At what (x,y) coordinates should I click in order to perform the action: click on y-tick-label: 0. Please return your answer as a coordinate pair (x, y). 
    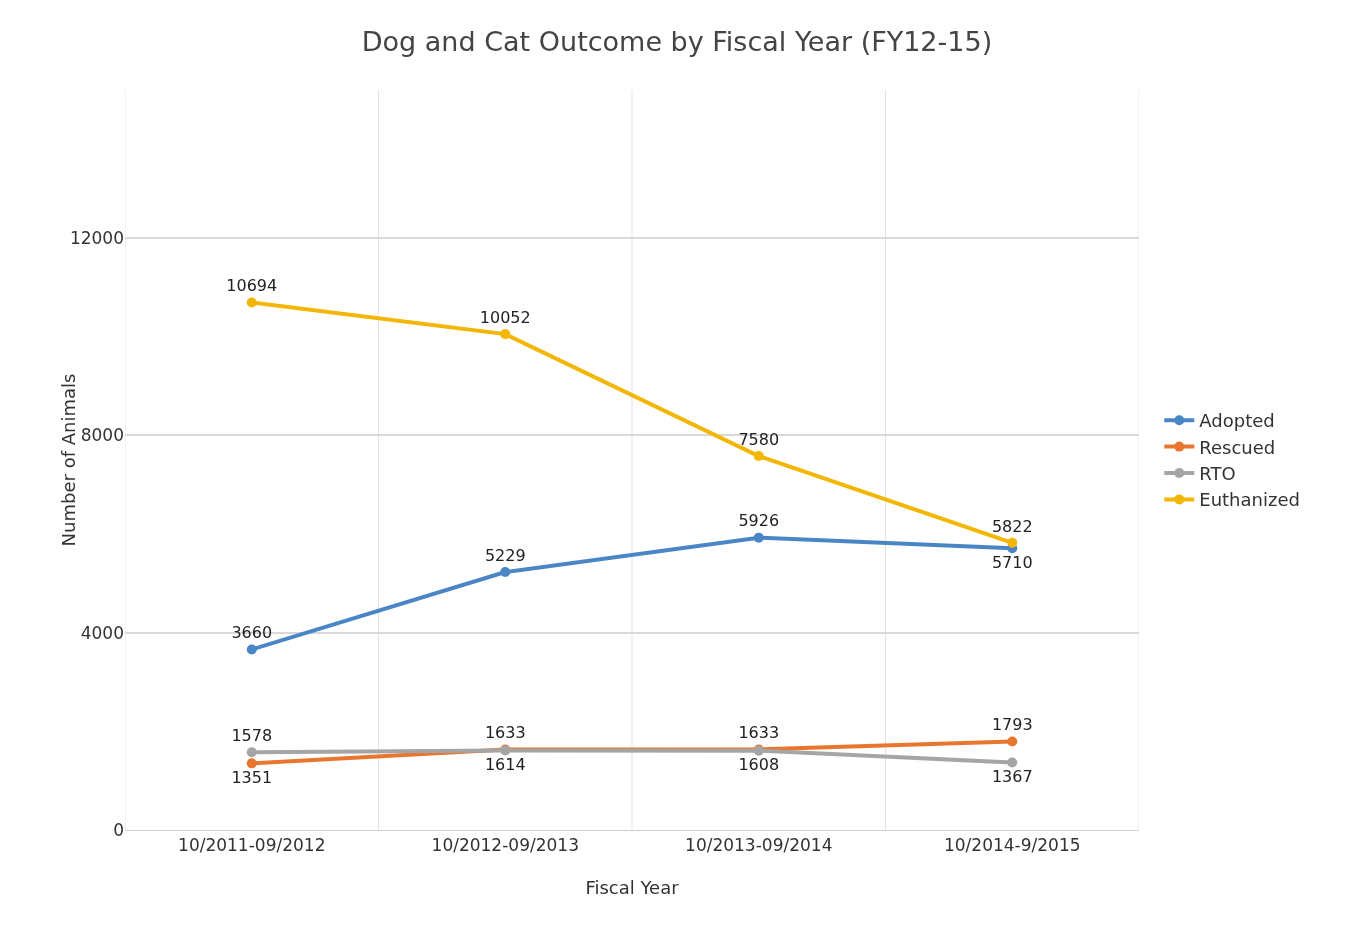
    Looking at the image, I should click on (118, 829).